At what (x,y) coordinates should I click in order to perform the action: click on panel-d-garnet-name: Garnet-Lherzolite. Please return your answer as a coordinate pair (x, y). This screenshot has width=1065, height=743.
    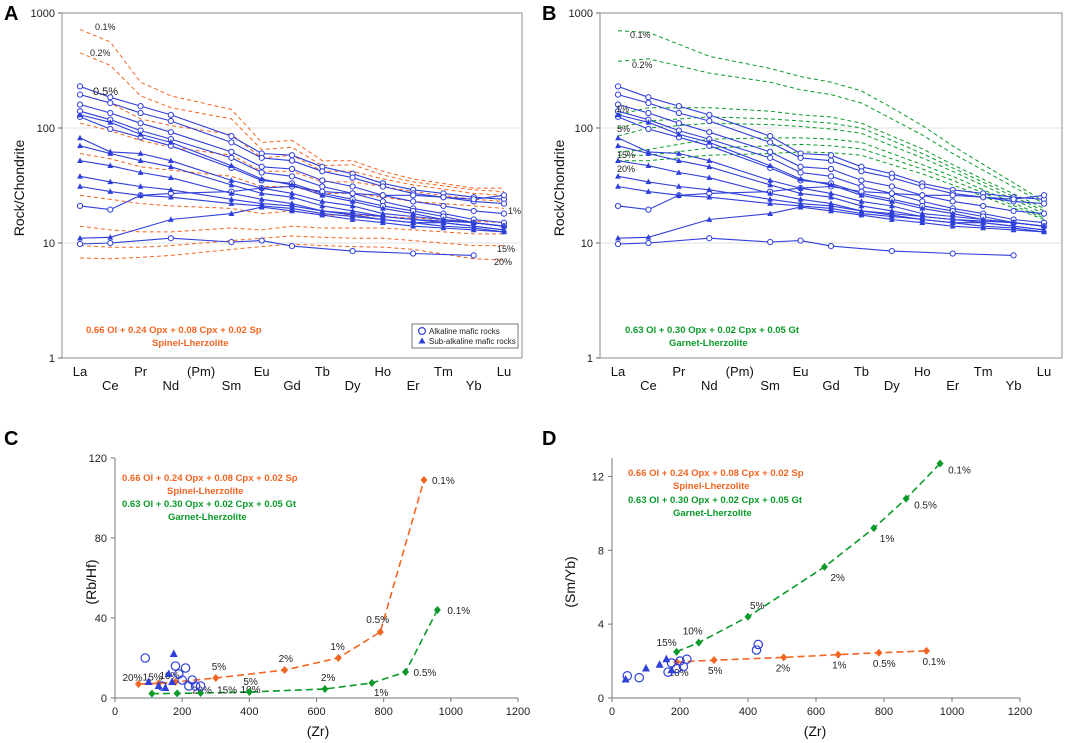
    Looking at the image, I should click on (712, 513).